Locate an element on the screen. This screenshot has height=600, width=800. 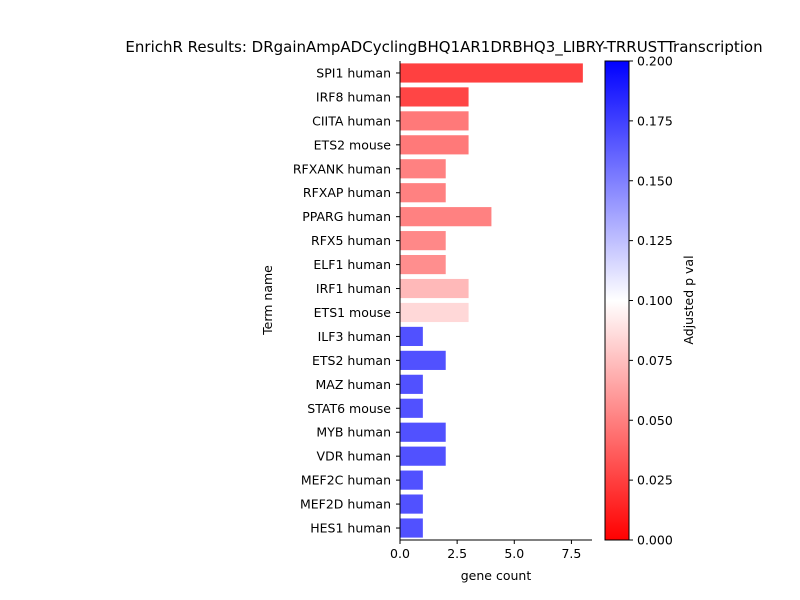
bar-ets2-human is located at coordinates (423, 360).